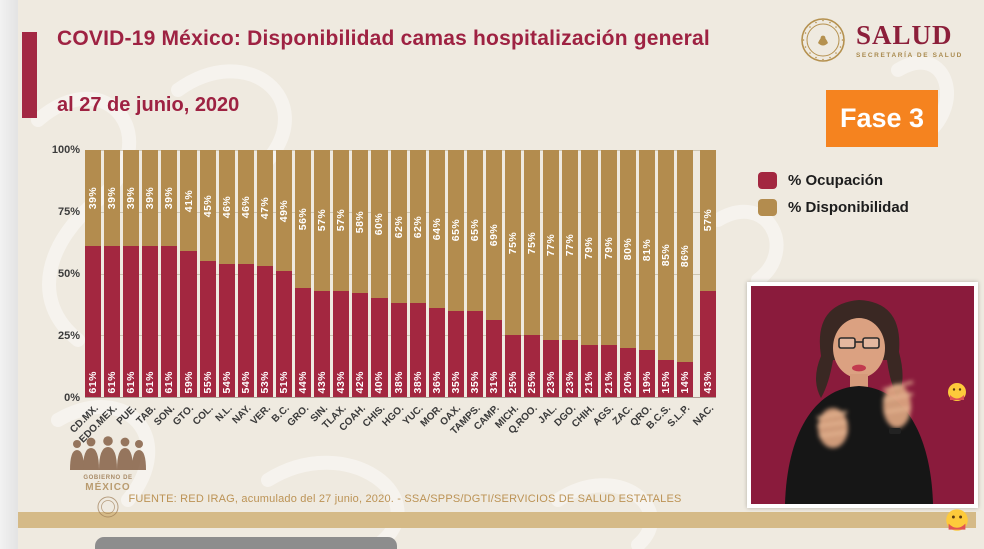  What do you see at coordinates (665, 255) in the screenshot?
I see `disponibilidad-value-label: 85%` at bounding box center [665, 255].